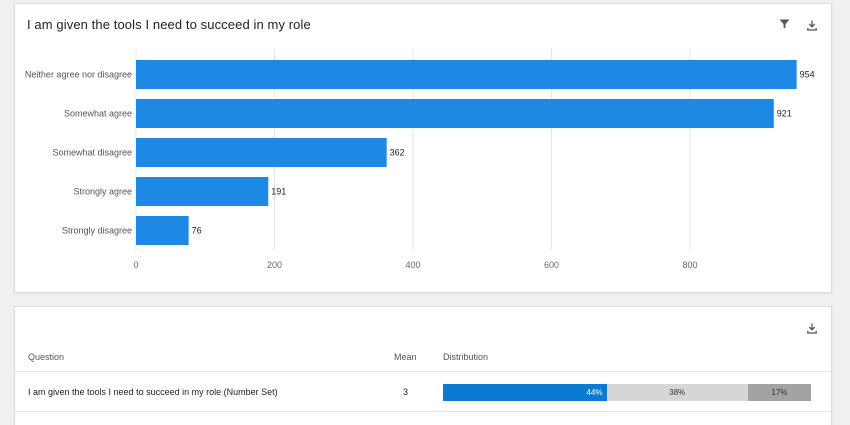 This screenshot has height=425, width=850. I want to click on x-tick-label: 600, so click(551, 265).